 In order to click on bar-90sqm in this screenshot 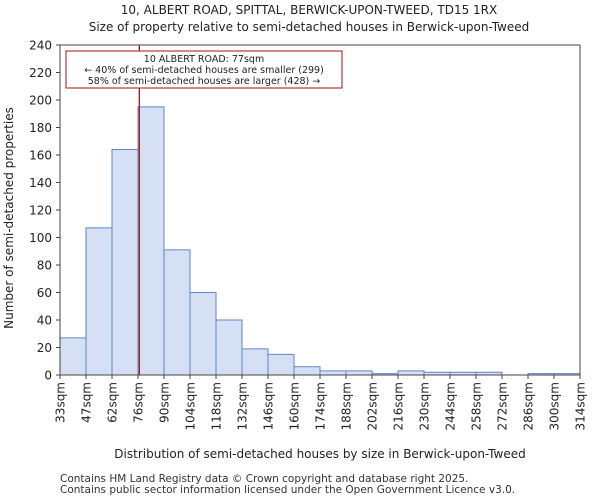, I will do `click(177, 312)`.